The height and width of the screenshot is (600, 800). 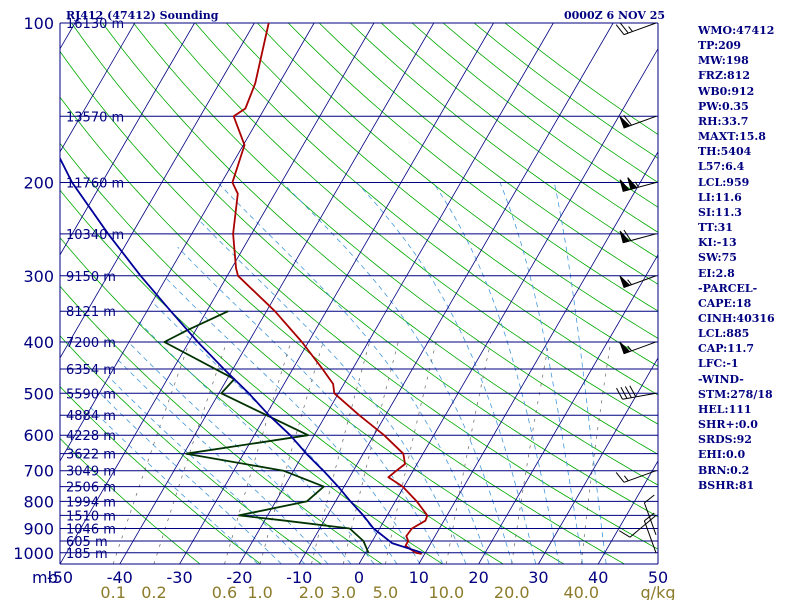 I want to click on sounding-index: LFC:-1, so click(x=718, y=364).